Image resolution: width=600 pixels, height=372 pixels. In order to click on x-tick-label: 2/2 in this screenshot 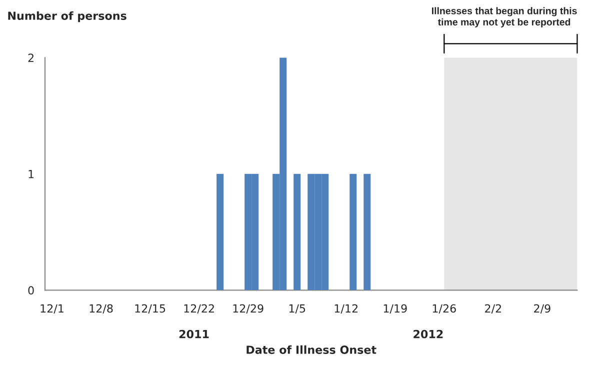, I will do `click(493, 309)`.